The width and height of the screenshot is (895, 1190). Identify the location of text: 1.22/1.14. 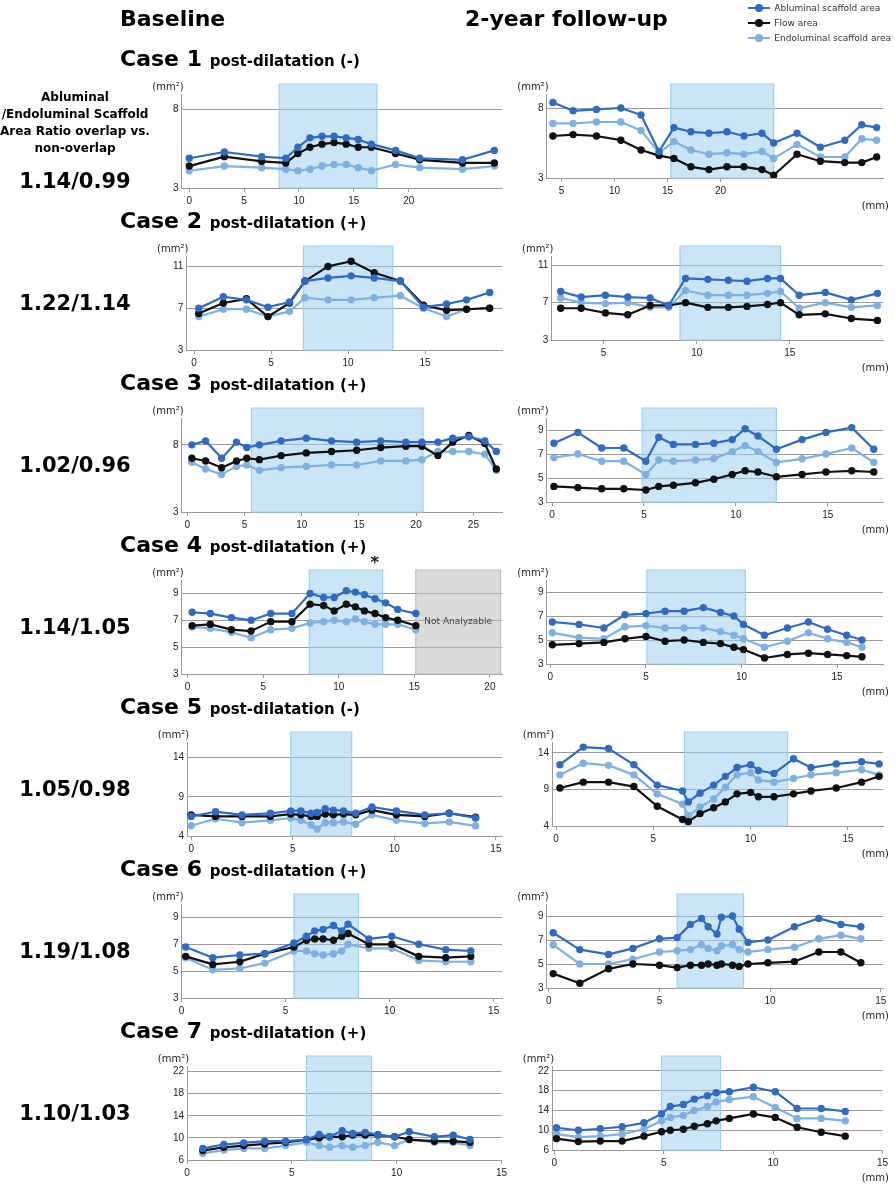
(75, 303).